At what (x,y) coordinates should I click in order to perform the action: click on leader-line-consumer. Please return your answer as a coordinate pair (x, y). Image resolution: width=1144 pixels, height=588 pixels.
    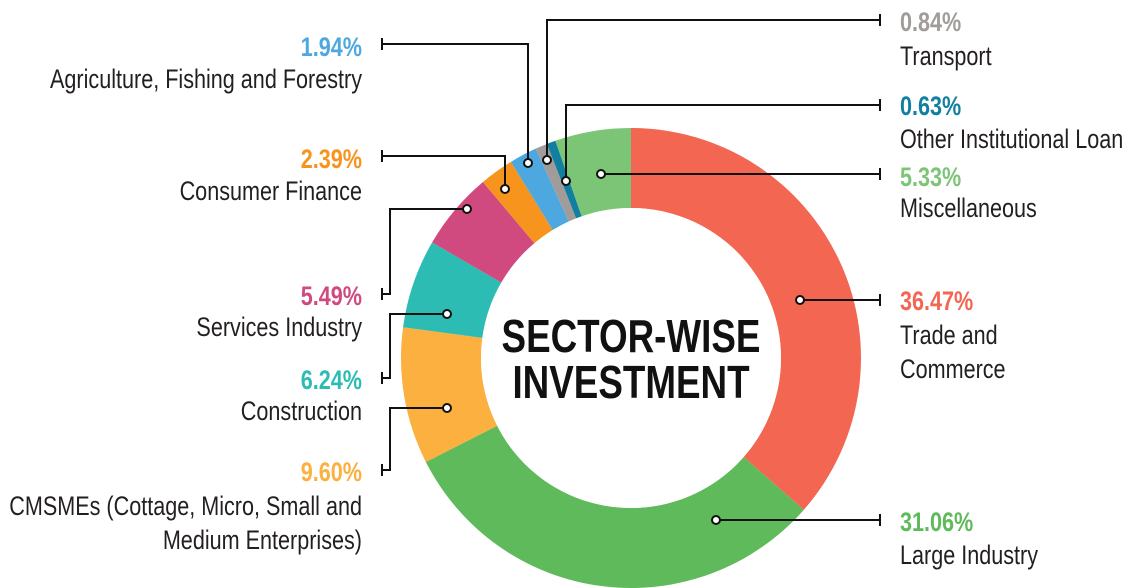
    Looking at the image, I should click on (444, 172).